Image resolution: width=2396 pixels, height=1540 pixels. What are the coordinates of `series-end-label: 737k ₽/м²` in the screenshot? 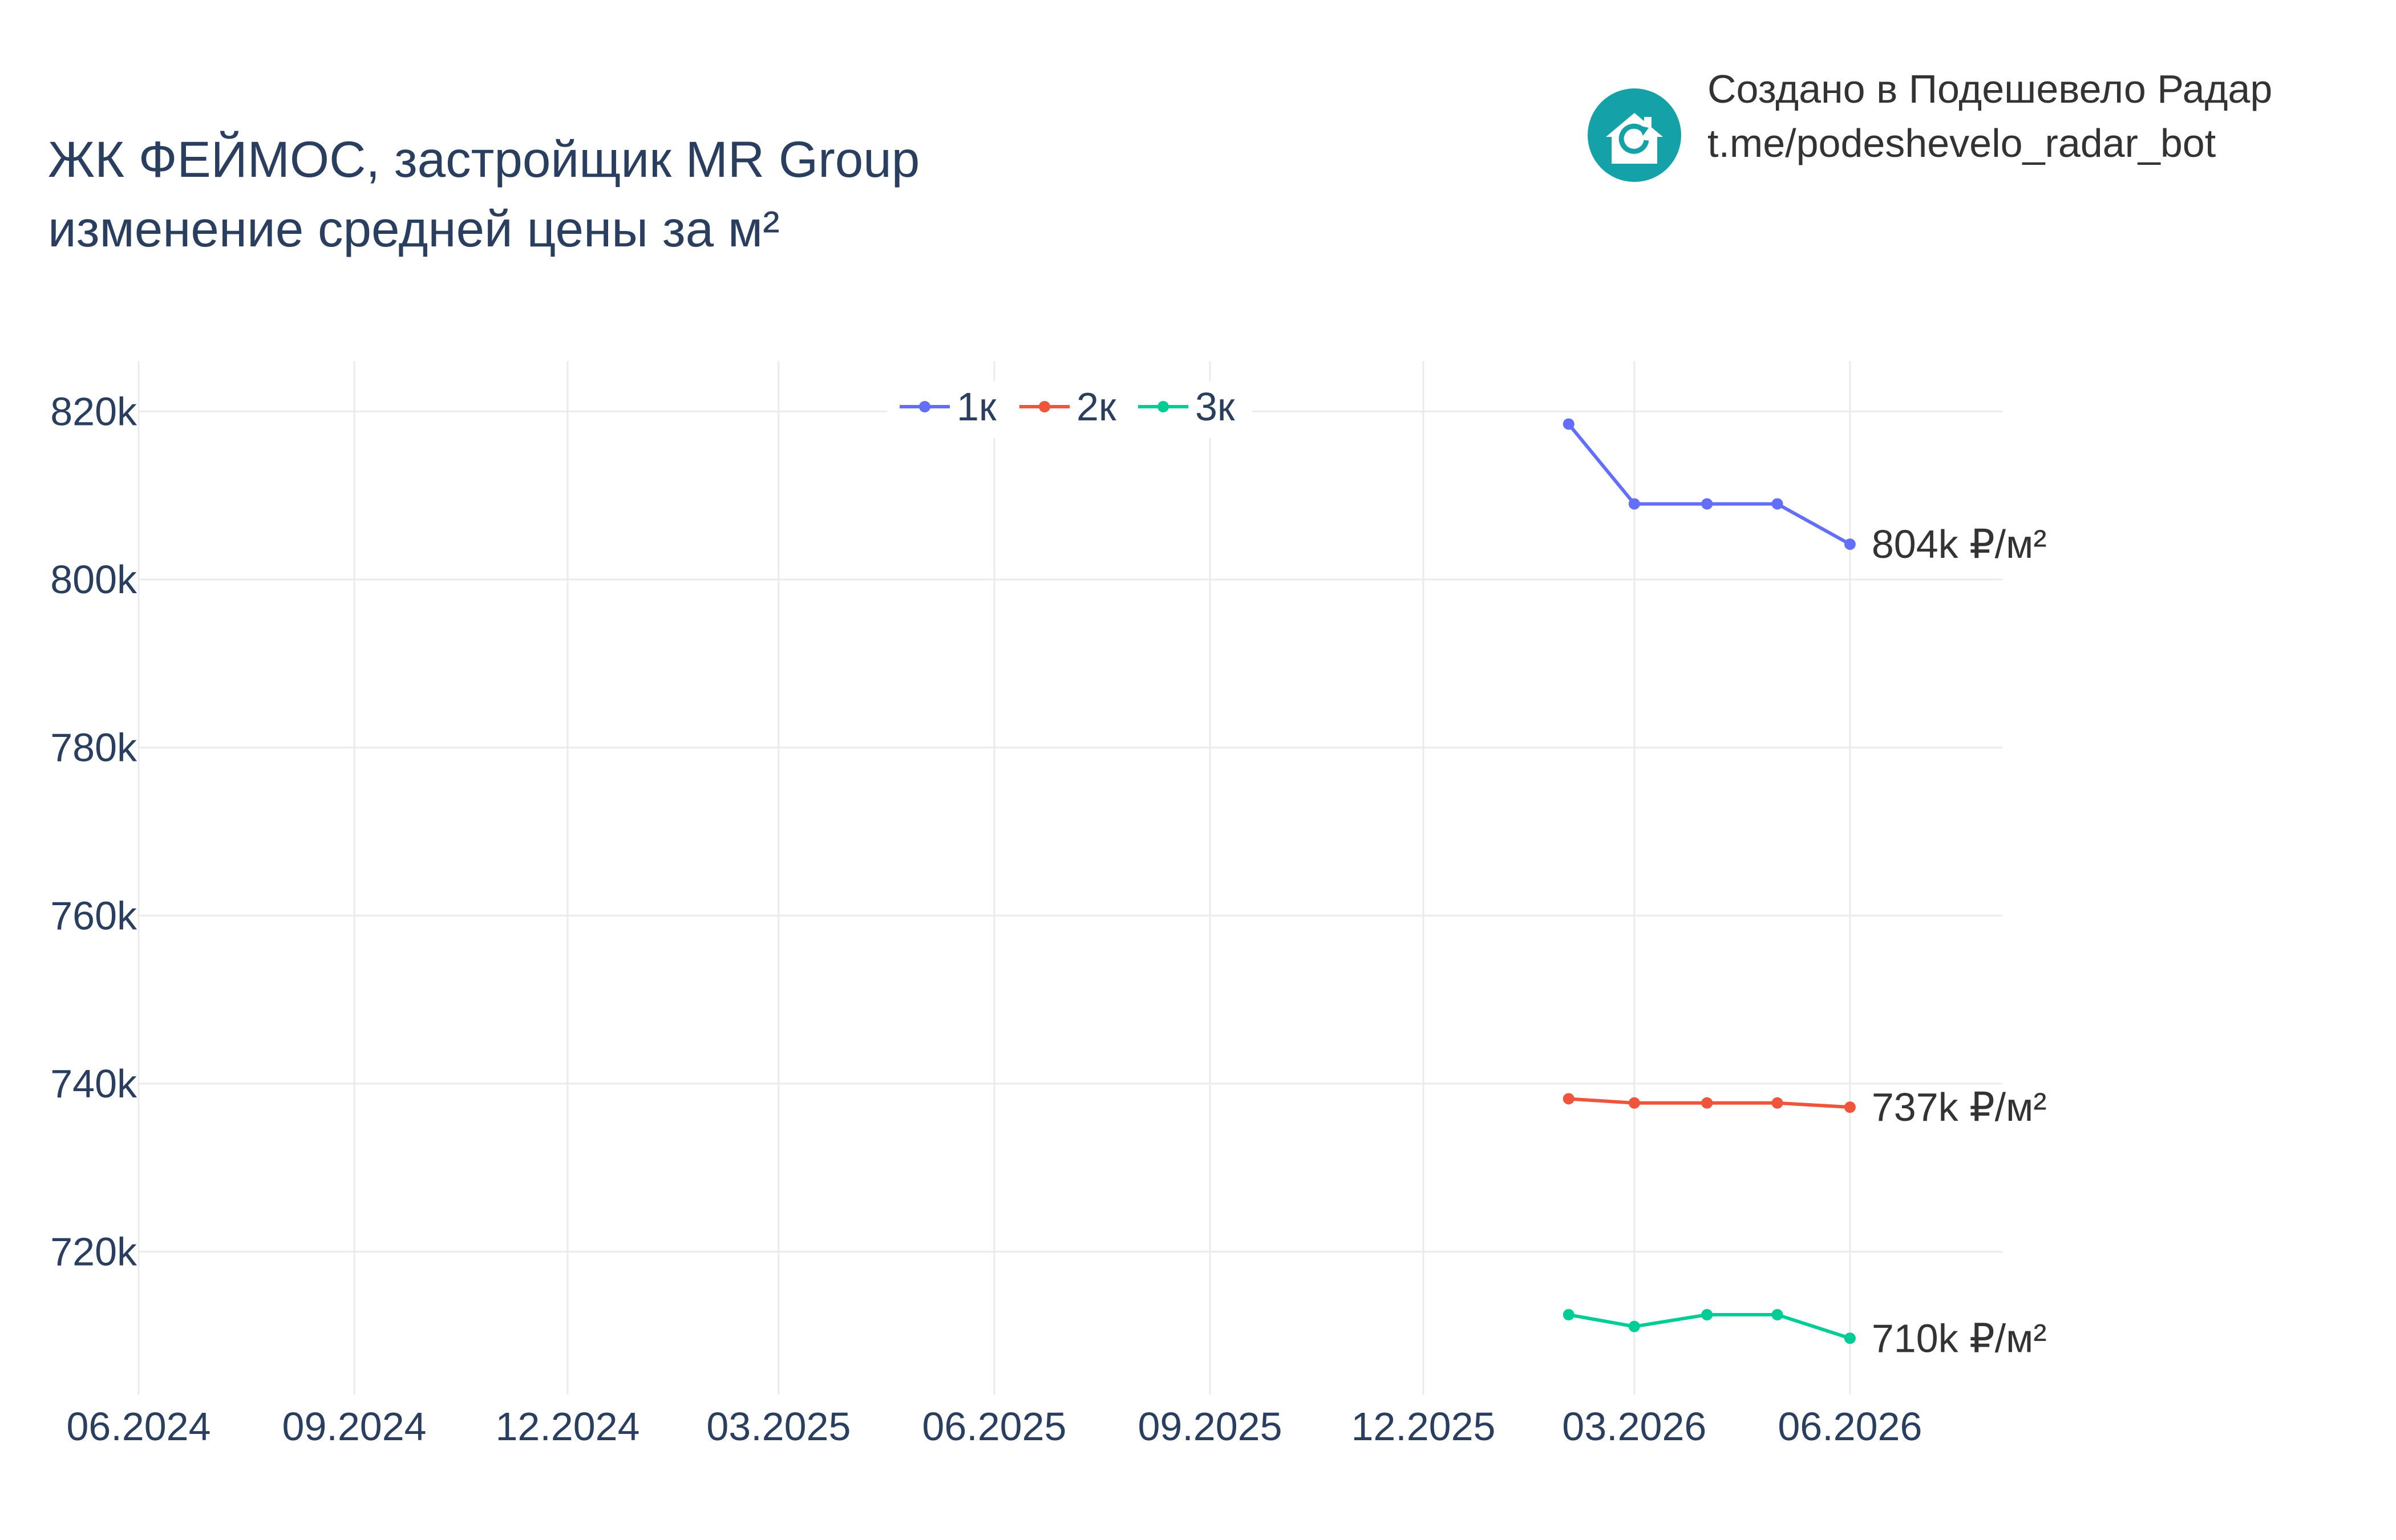 It's located at (1959, 1107).